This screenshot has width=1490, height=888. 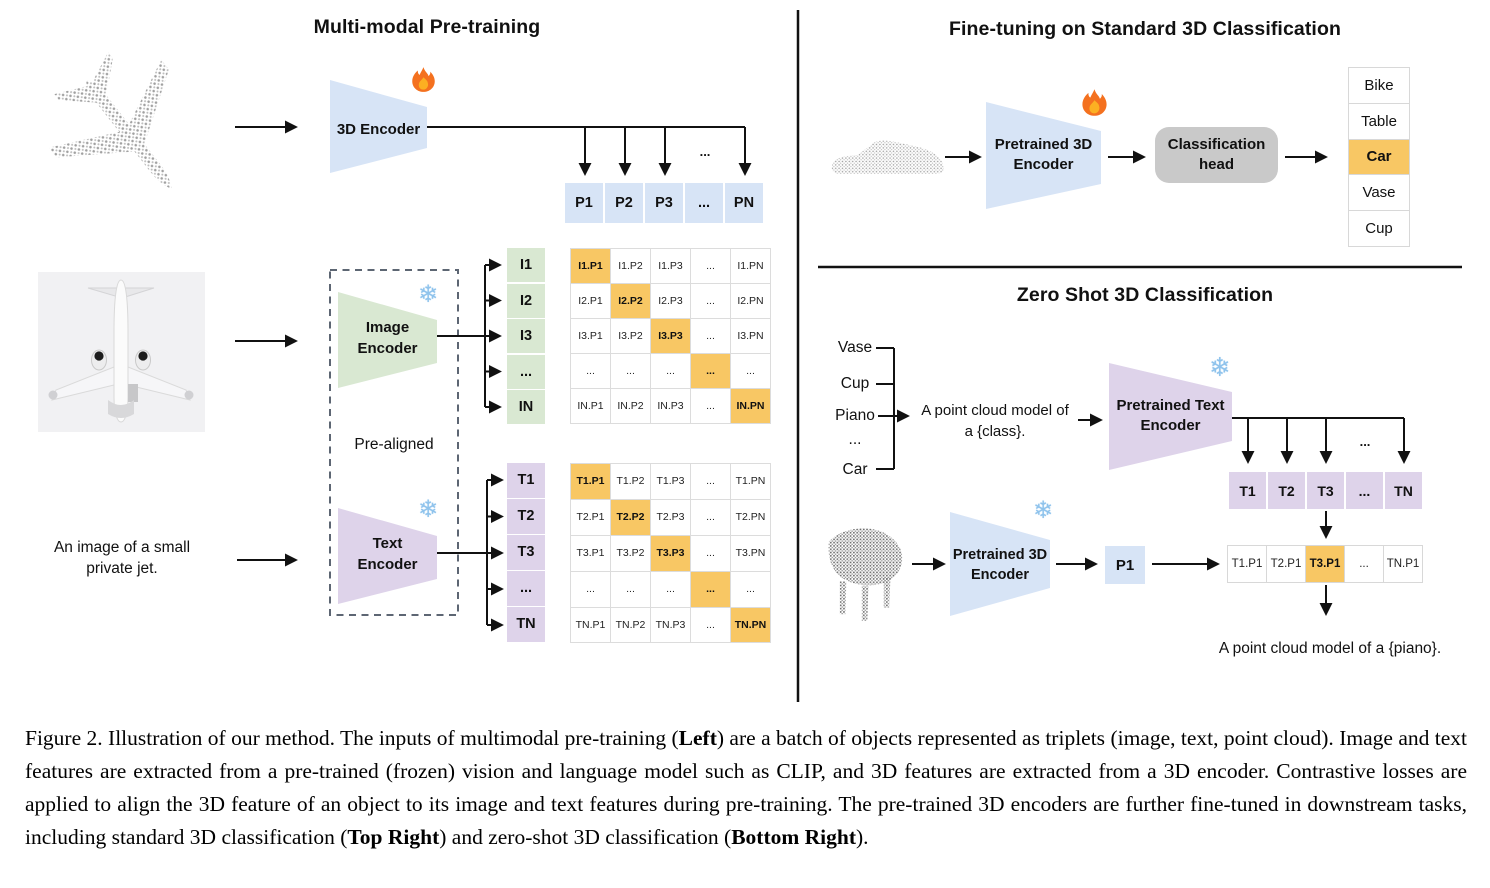 What do you see at coordinates (794, 837) in the screenshot?
I see `caption-bold-segment: Bottom Right` at bounding box center [794, 837].